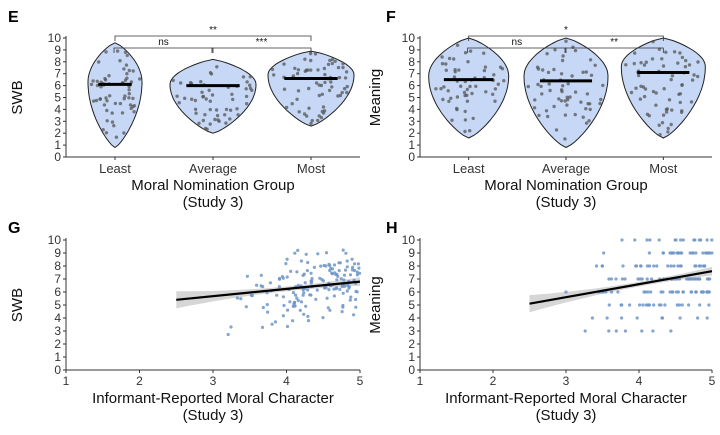 Image resolution: width=720 pixels, height=435 pixels. Describe the element at coordinates (662, 88) in the screenshot. I see `violin-points` at that location.